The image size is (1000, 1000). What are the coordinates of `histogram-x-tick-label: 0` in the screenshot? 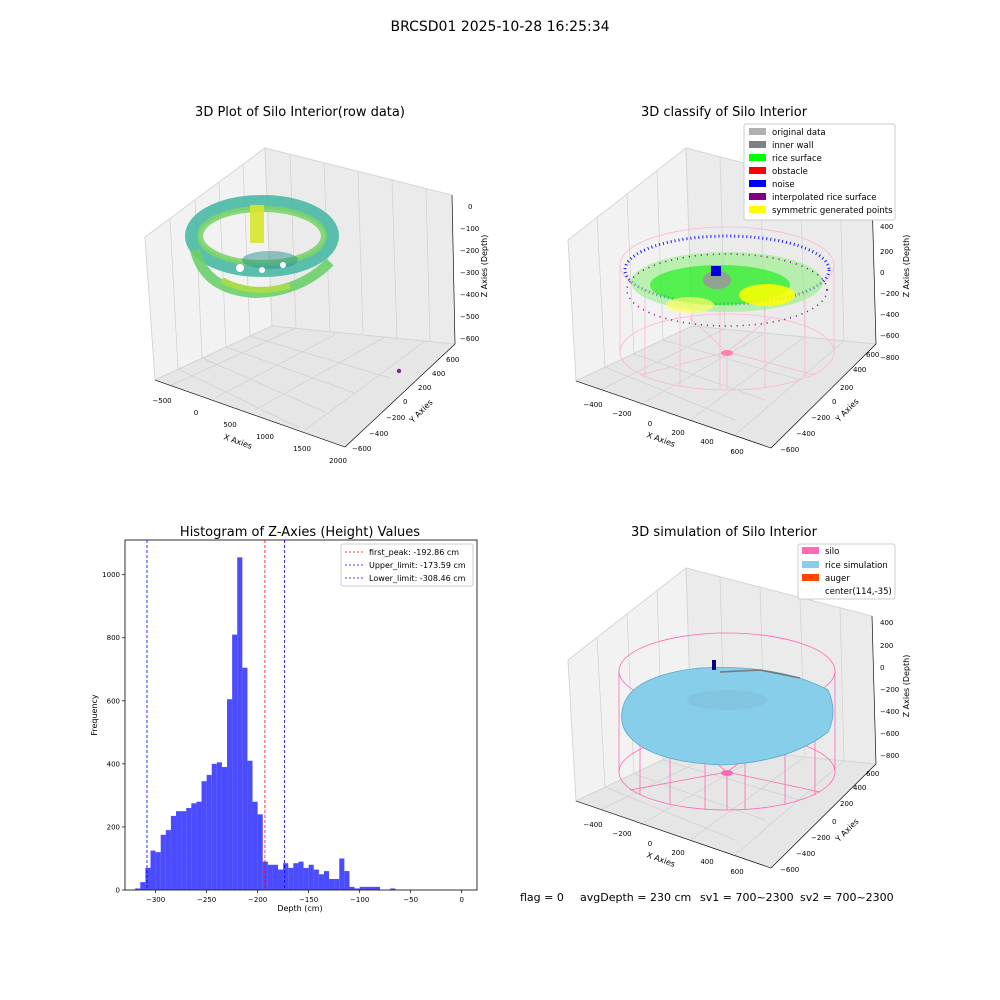 It's located at (461, 900).